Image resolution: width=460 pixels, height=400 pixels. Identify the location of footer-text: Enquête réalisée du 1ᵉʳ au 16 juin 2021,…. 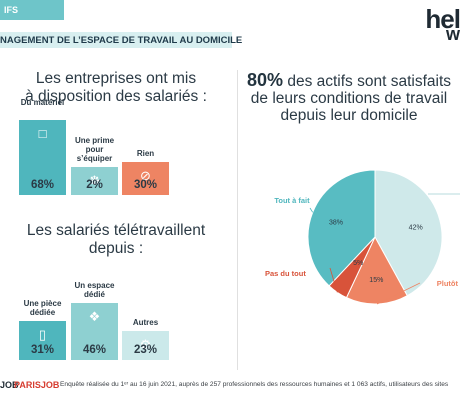
(254, 384).